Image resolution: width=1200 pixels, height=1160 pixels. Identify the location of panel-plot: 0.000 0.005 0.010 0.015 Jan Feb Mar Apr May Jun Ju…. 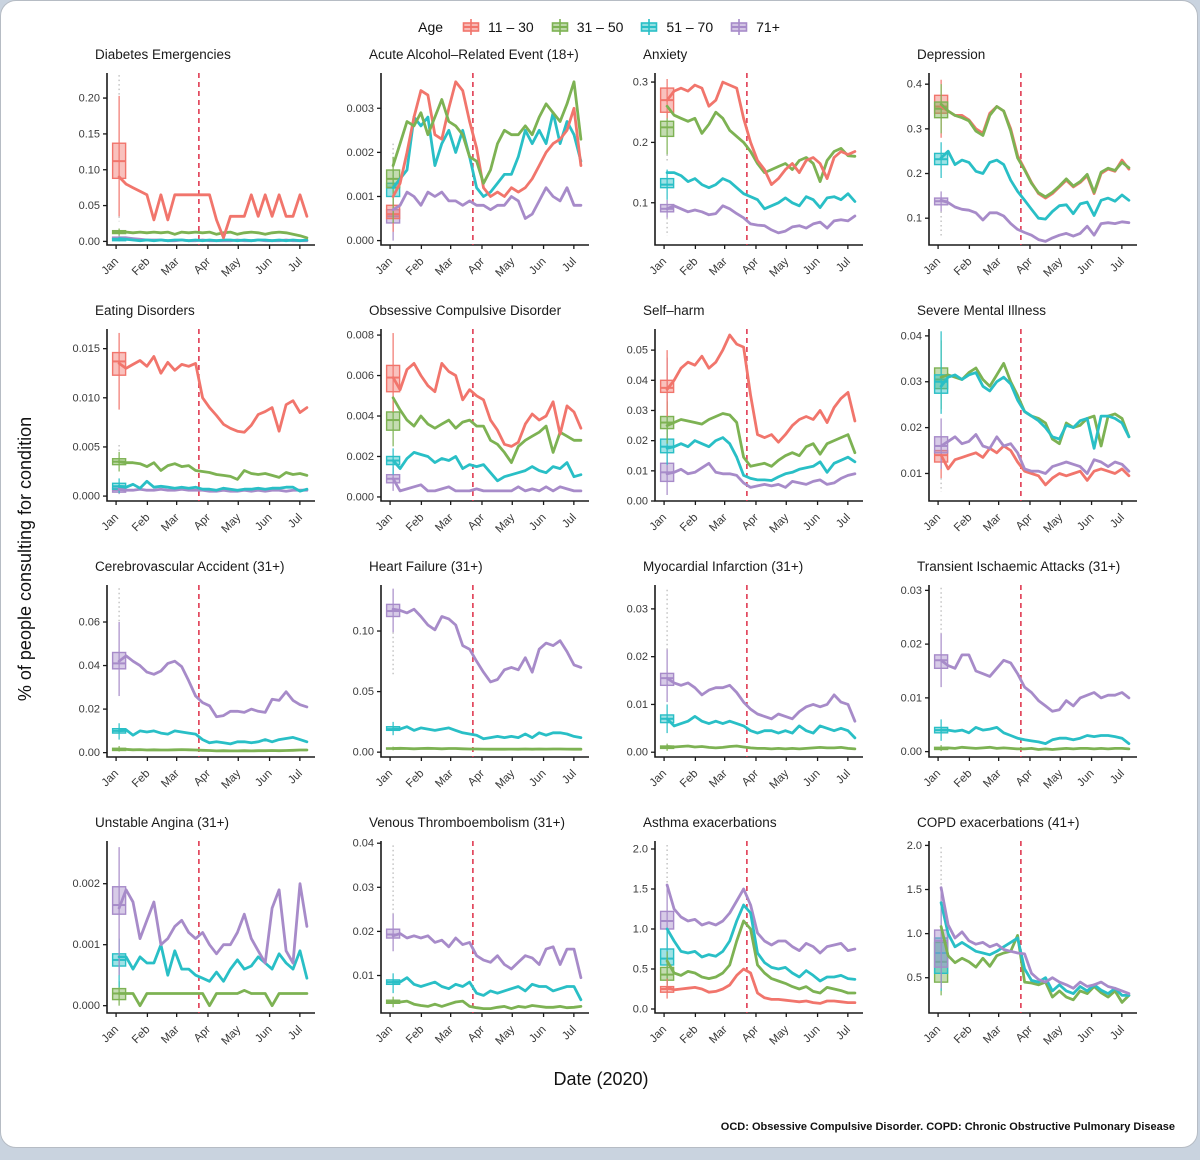
(193, 432).